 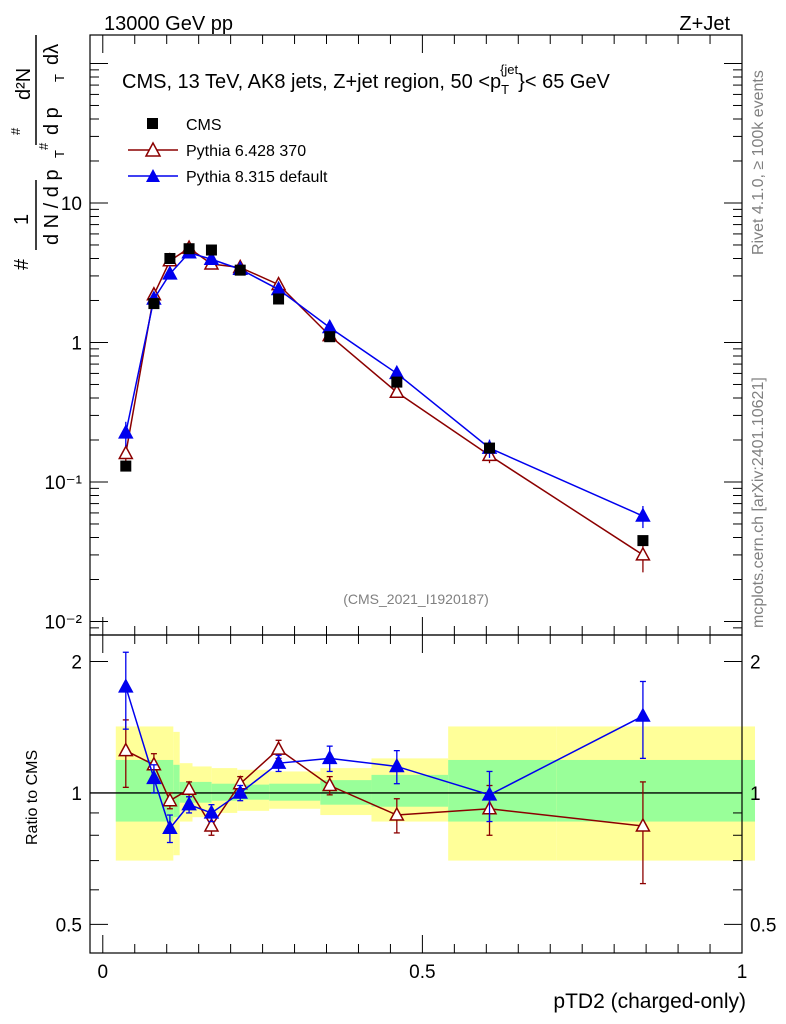 I want to click on ratio-series-pythia6, so click(x=384, y=802).